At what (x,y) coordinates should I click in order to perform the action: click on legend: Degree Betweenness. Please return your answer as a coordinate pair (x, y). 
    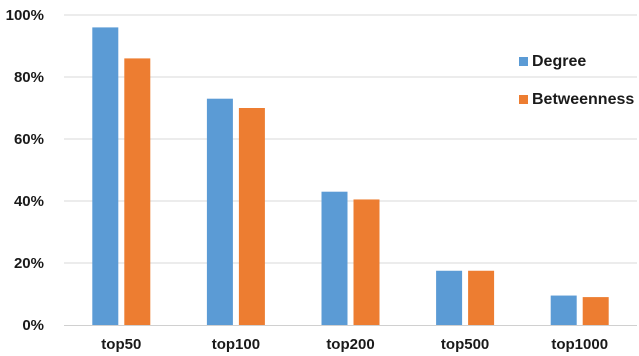
    Looking at the image, I should click on (576, 80).